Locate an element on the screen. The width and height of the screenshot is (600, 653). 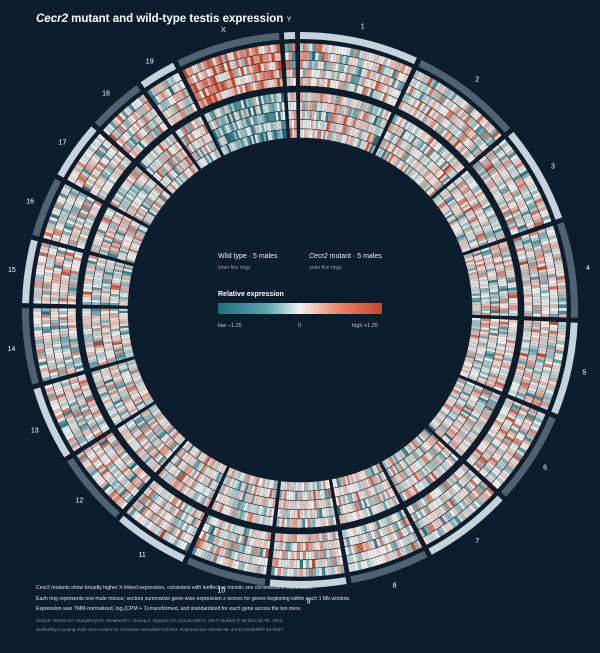
chromosome-label-16: 16 is located at coordinates (30, 202).